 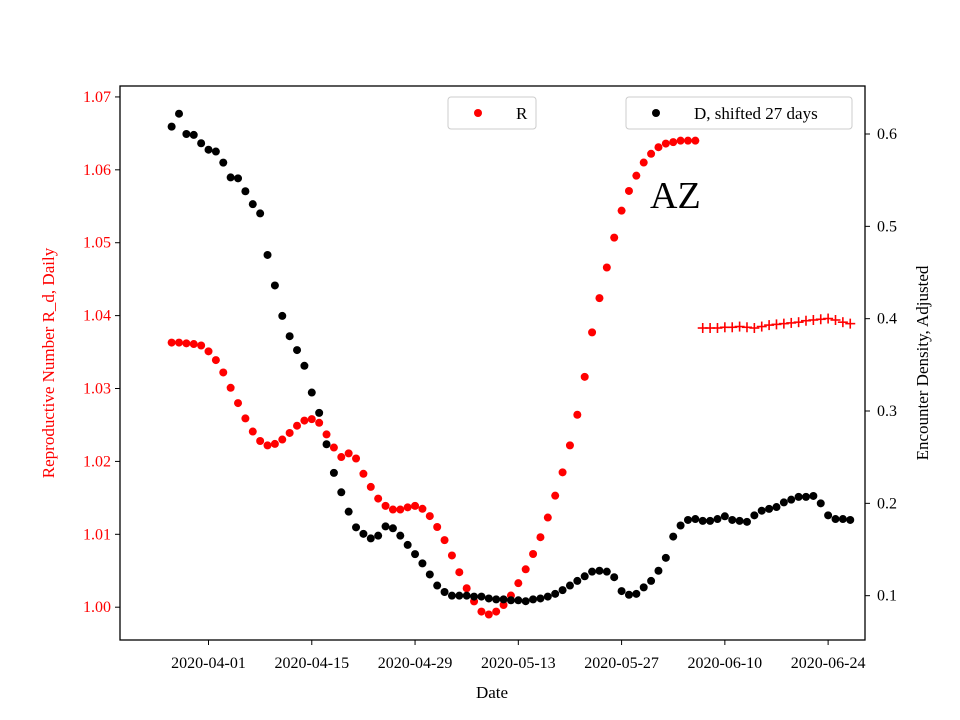 What do you see at coordinates (311, 663) in the screenshot?
I see `x-tick-label: 2020-04-15` at bounding box center [311, 663].